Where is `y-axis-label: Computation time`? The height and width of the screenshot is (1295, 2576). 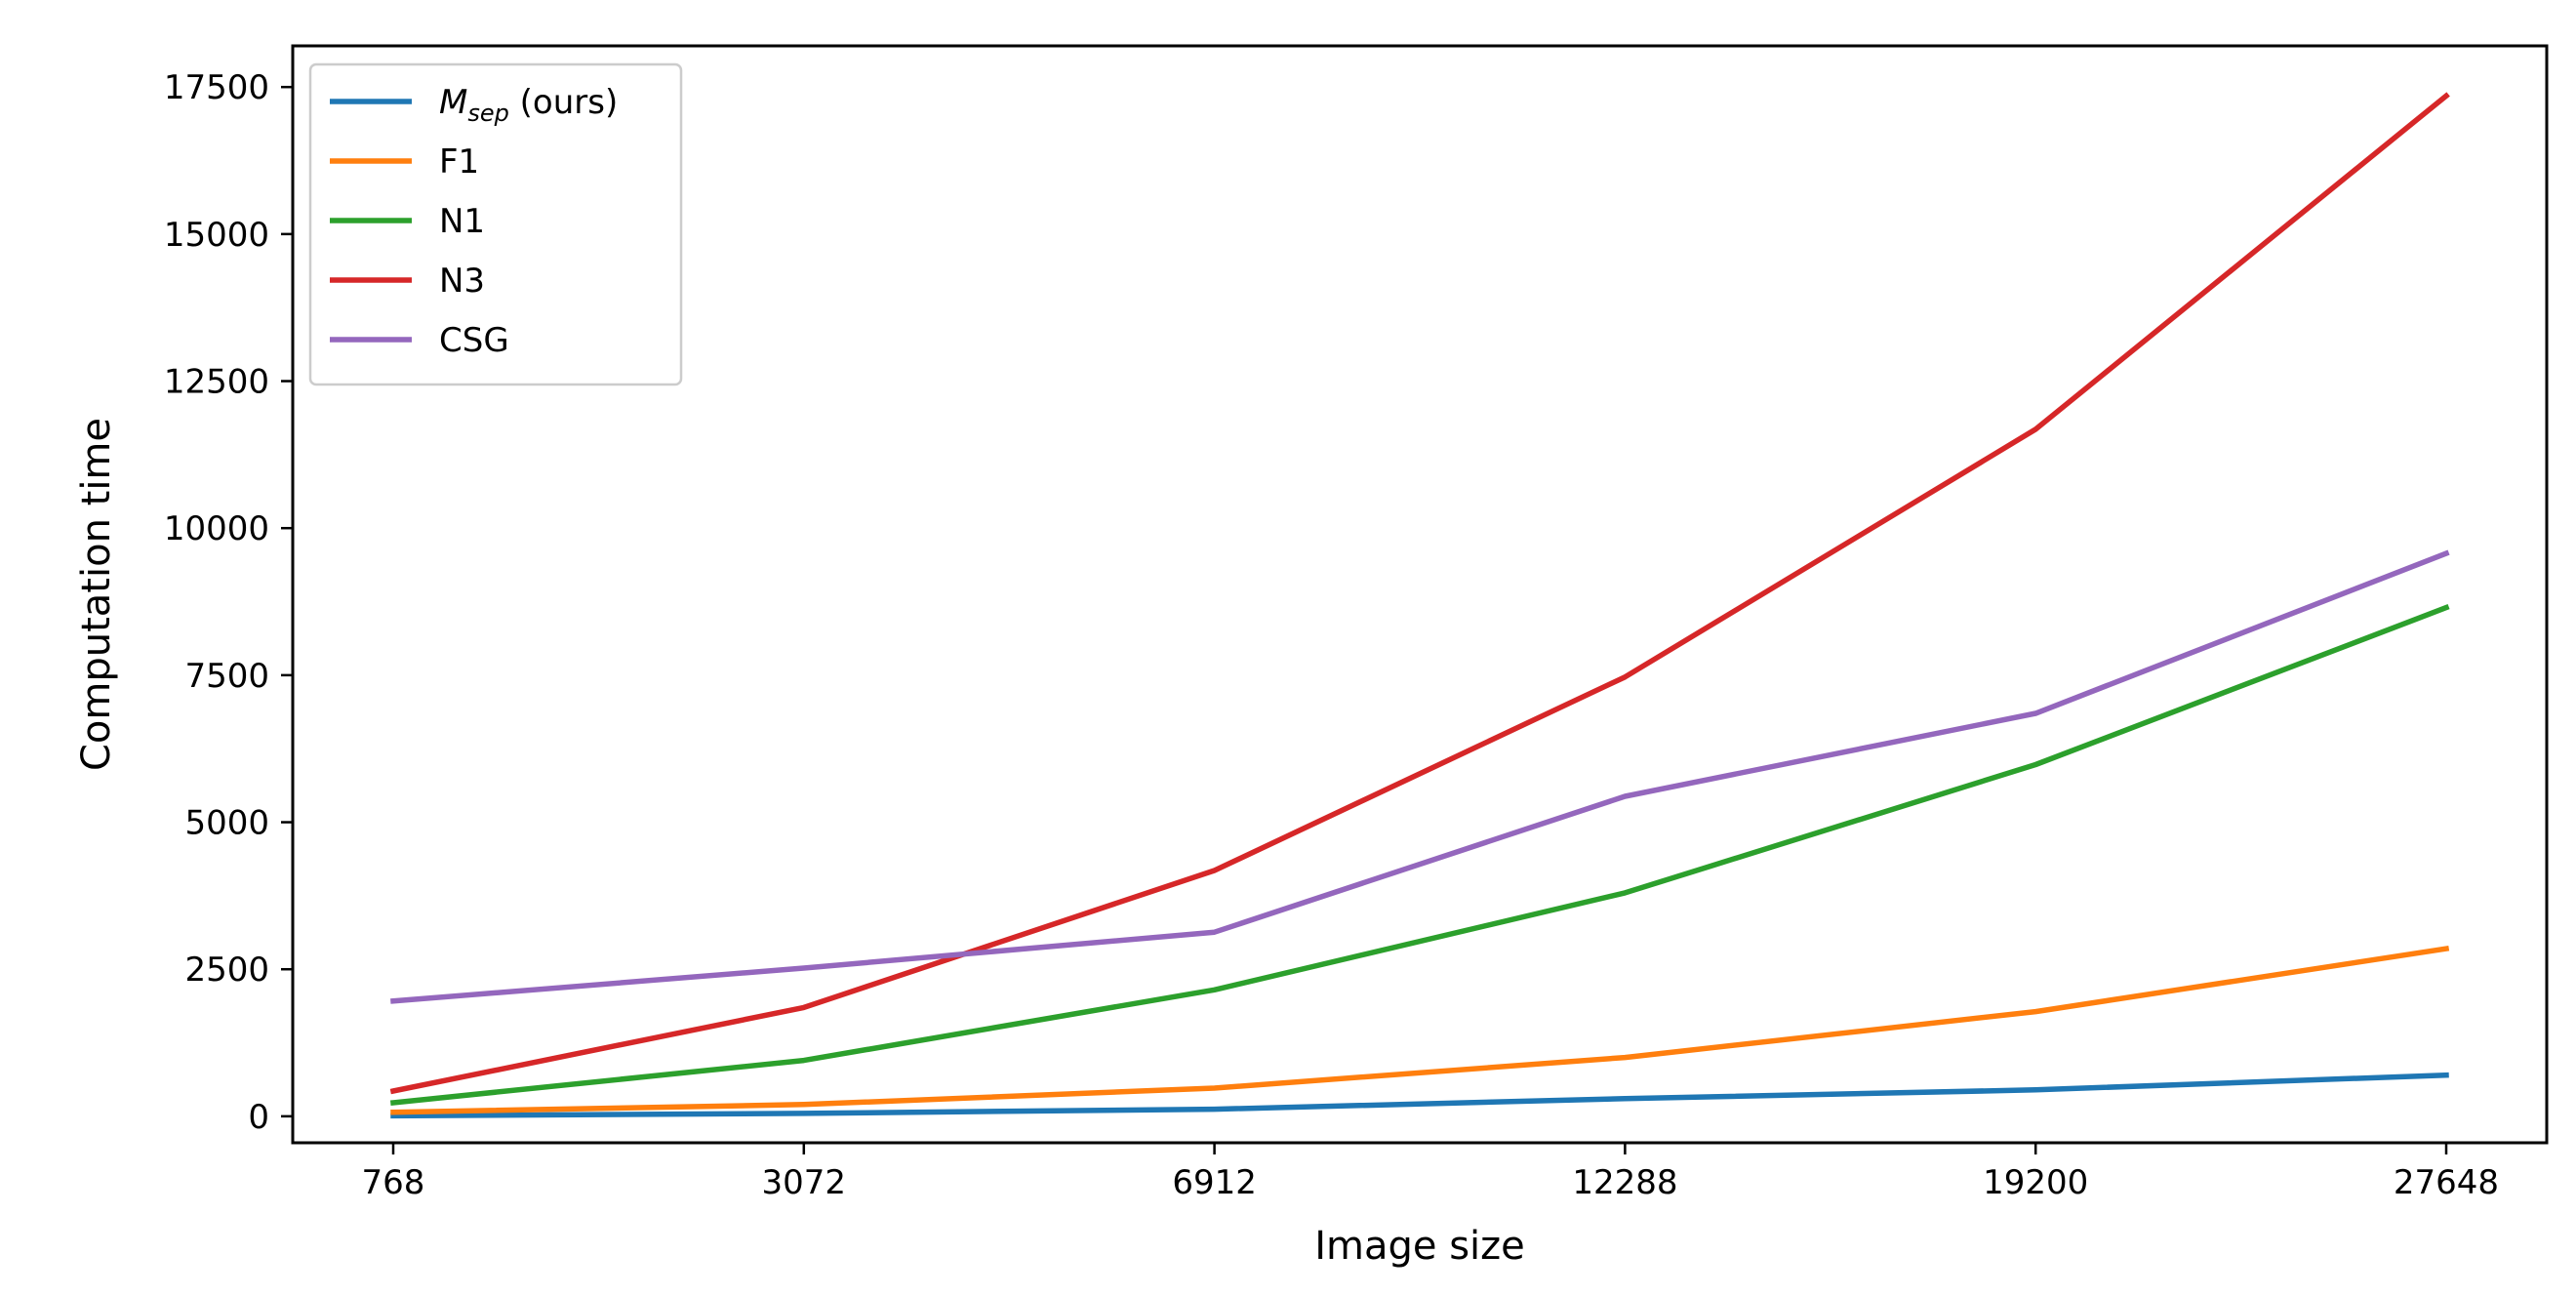 y-axis-label: Computation time is located at coordinates (96, 594).